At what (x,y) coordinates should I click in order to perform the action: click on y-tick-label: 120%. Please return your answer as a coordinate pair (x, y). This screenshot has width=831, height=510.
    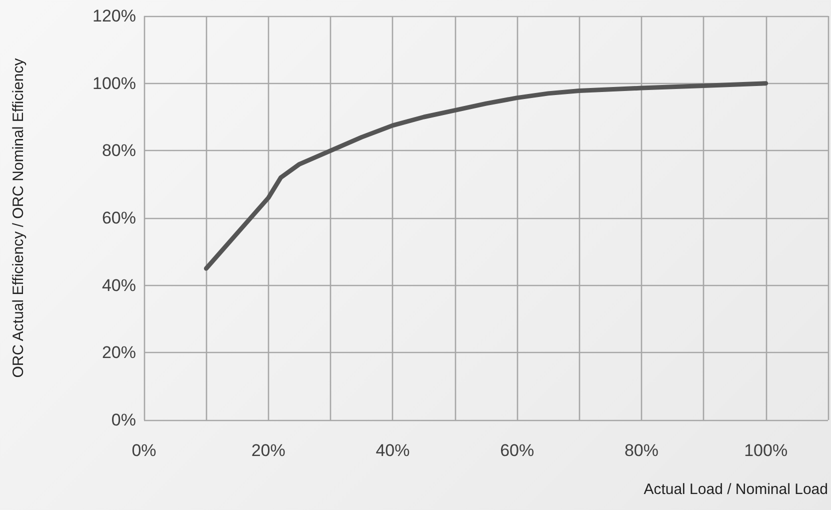
    Looking at the image, I should click on (114, 16).